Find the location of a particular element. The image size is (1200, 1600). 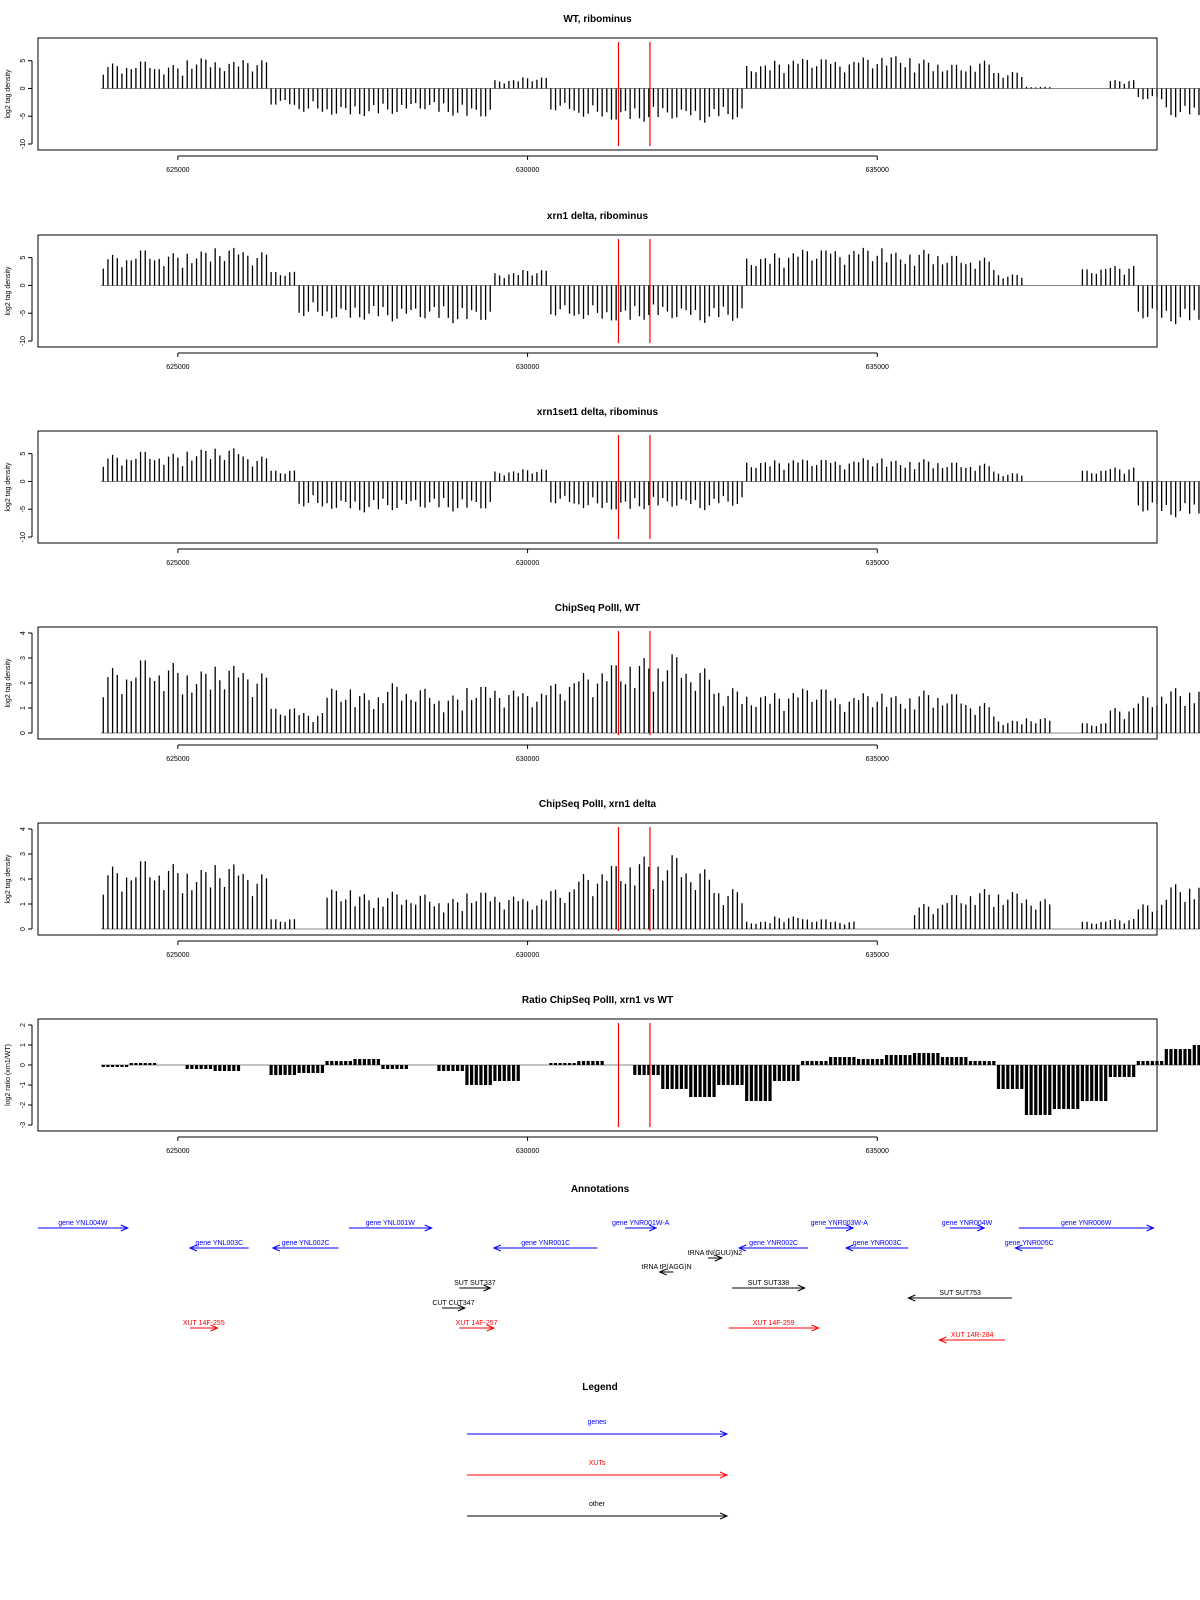

annotation-label: gene YNR001W-A is located at coordinates (641, 1223).